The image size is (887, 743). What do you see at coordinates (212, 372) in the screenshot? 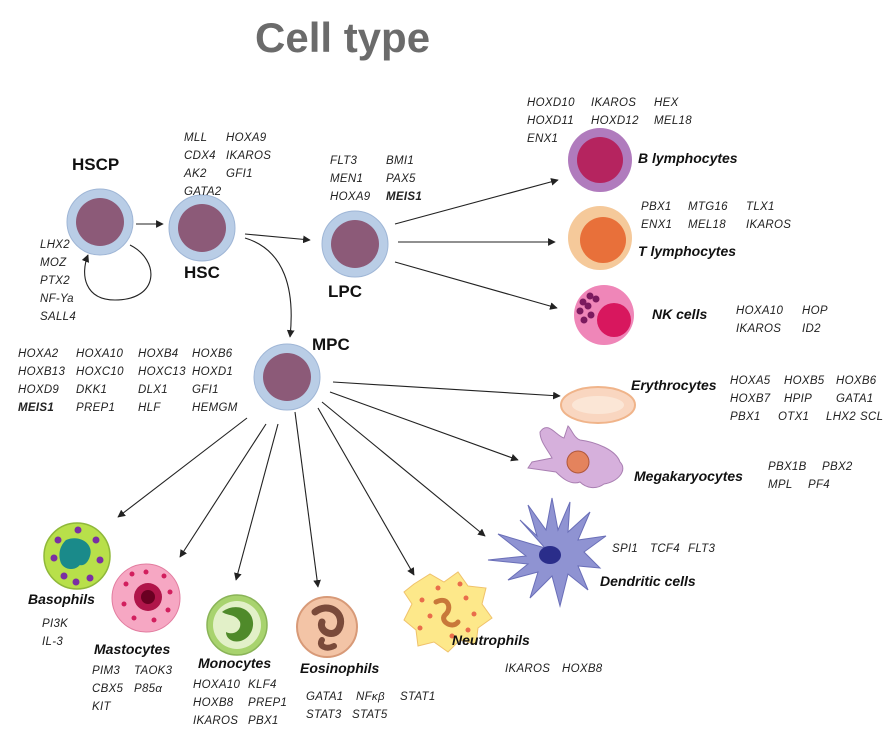
I see `gene-label: HOXD1` at bounding box center [212, 372].